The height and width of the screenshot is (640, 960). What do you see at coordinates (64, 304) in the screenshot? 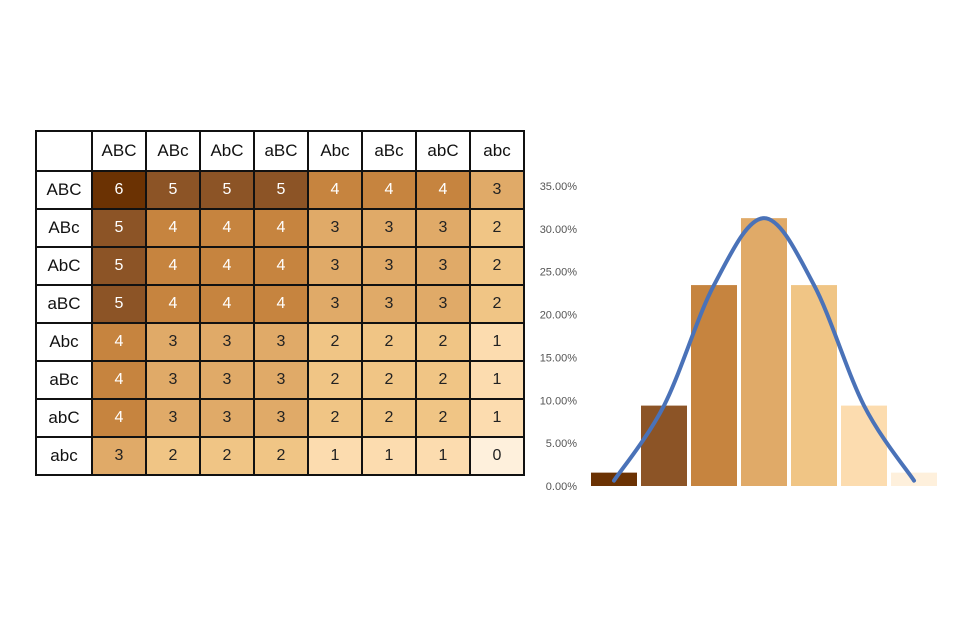
I see `row-header: aBC` at bounding box center [64, 304].